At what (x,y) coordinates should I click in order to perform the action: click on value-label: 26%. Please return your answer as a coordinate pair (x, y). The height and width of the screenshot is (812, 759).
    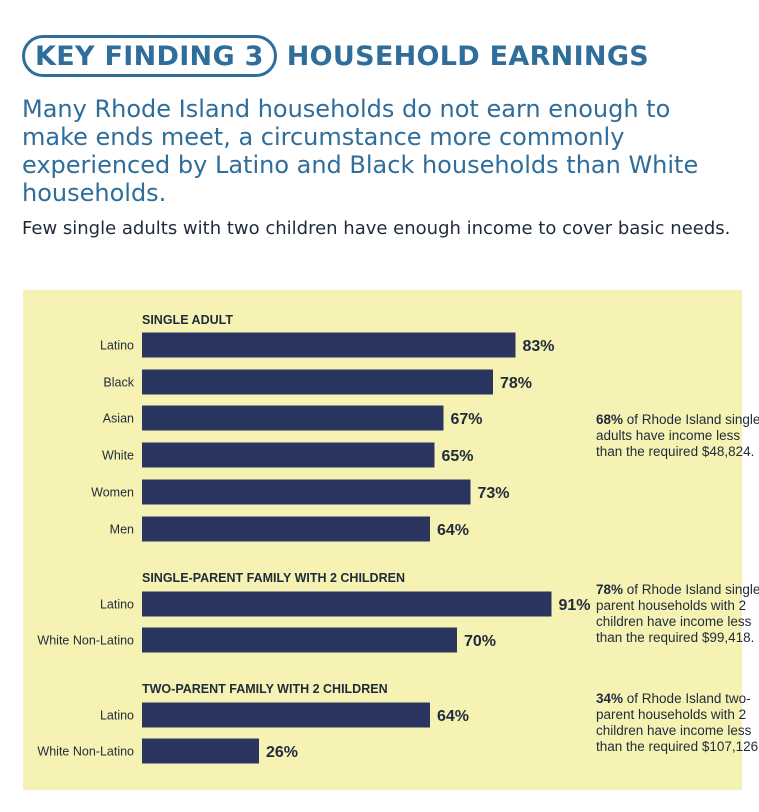
    Looking at the image, I should click on (282, 752).